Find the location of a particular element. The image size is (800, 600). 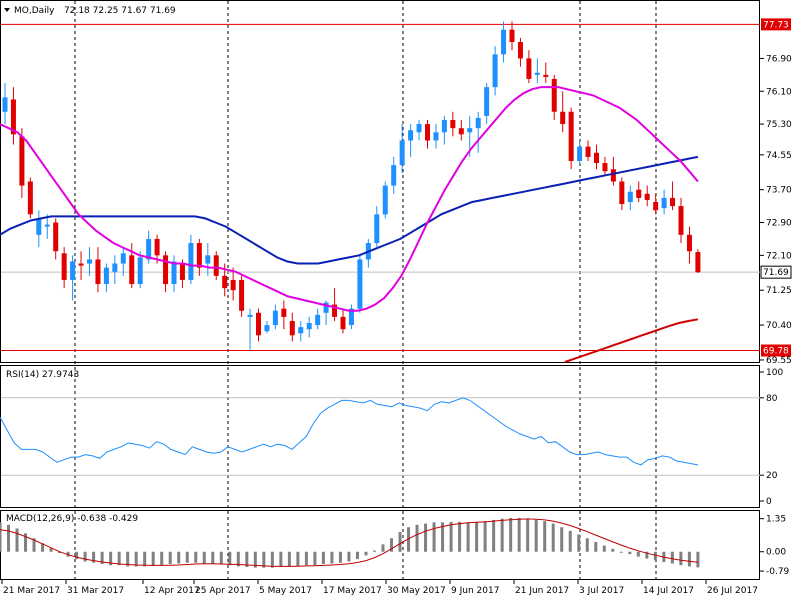

price-tick-label: 76.90 is located at coordinates (779, 59).